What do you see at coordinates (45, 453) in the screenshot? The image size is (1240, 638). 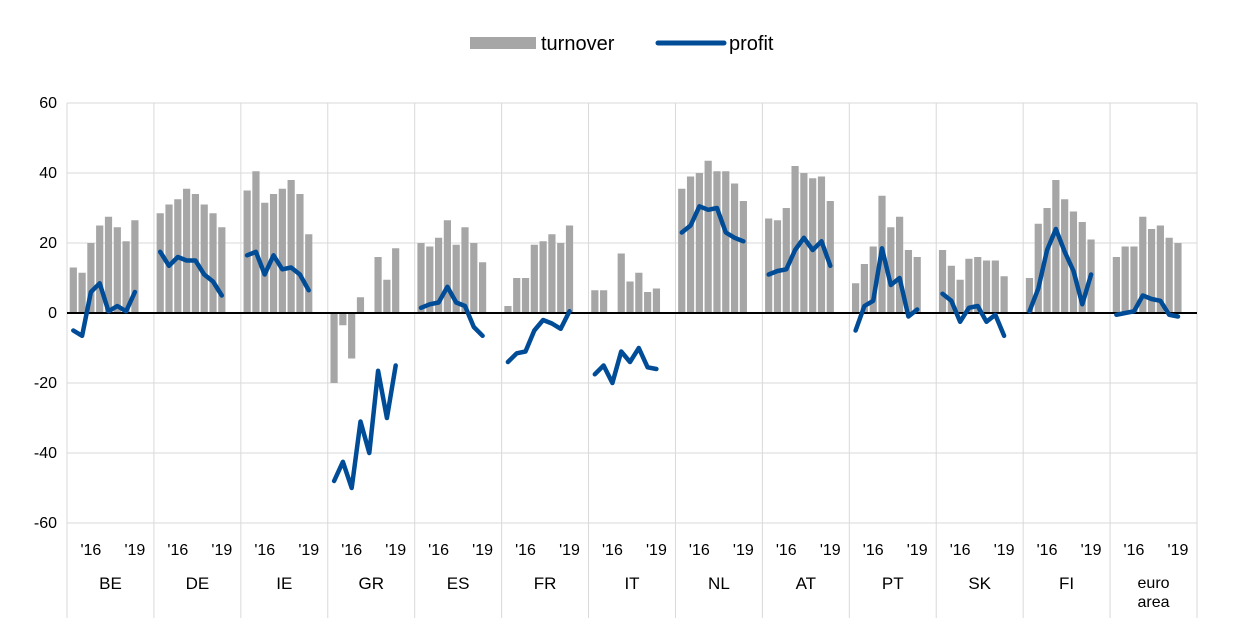 I see `y-tick-label: -40` at bounding box center [45, 453].